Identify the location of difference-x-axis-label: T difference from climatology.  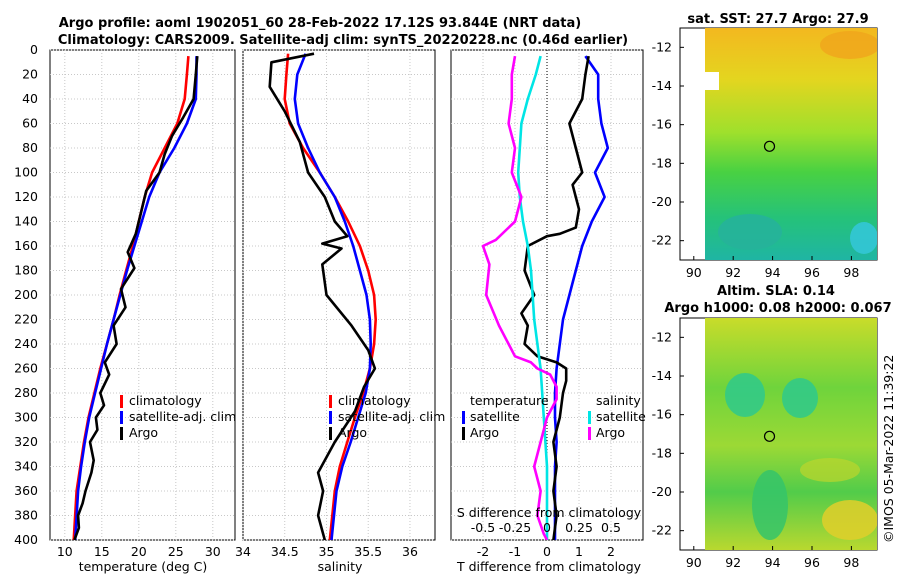
(549, 566).